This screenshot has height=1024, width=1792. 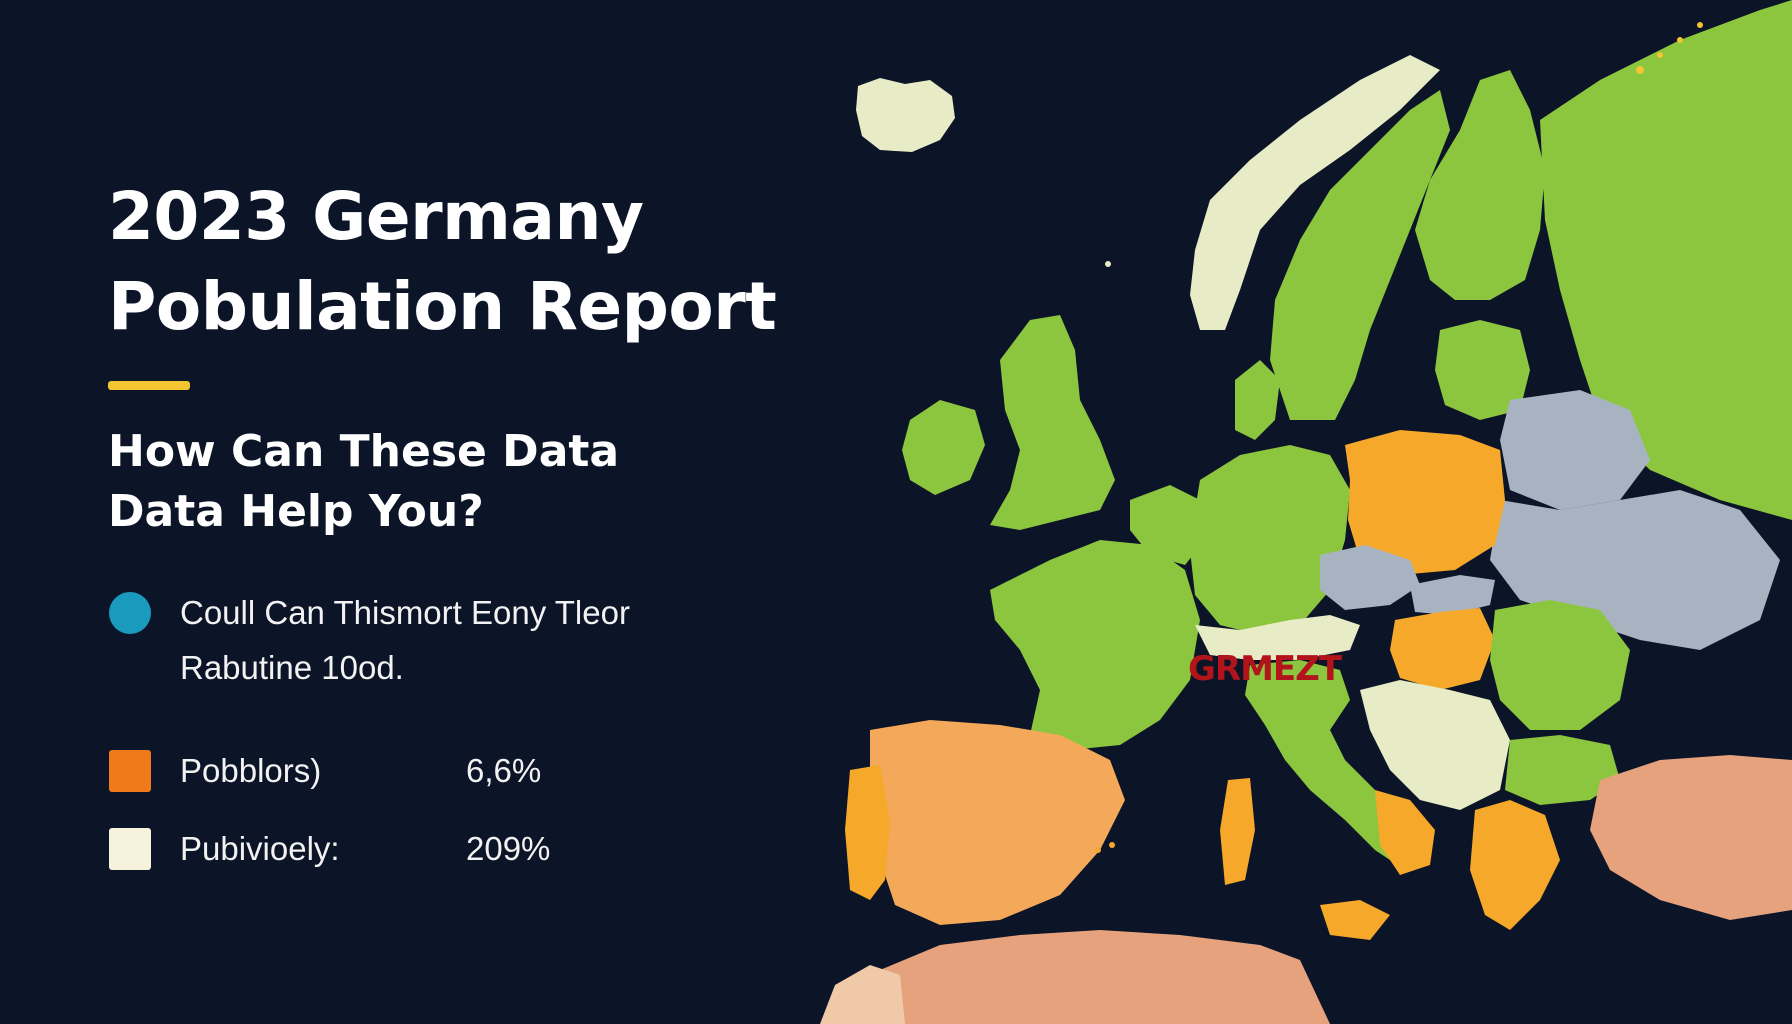 What do you see at coordinates (364, 451) in the screenshot?
I see `subtitle-line-1: How Can These Data` at bounding box center [364, 451].